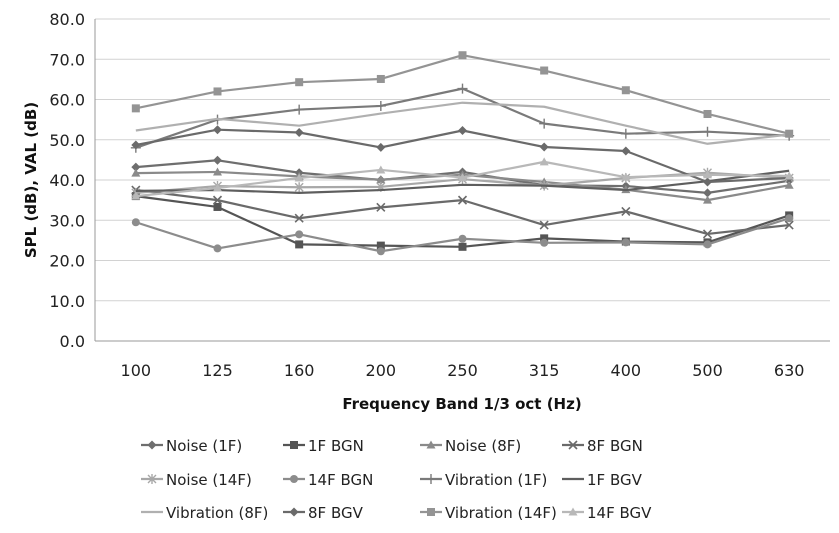 The image size is (839, 533). I want to click on legend-label: Vibration (1F), so click(496, 480).